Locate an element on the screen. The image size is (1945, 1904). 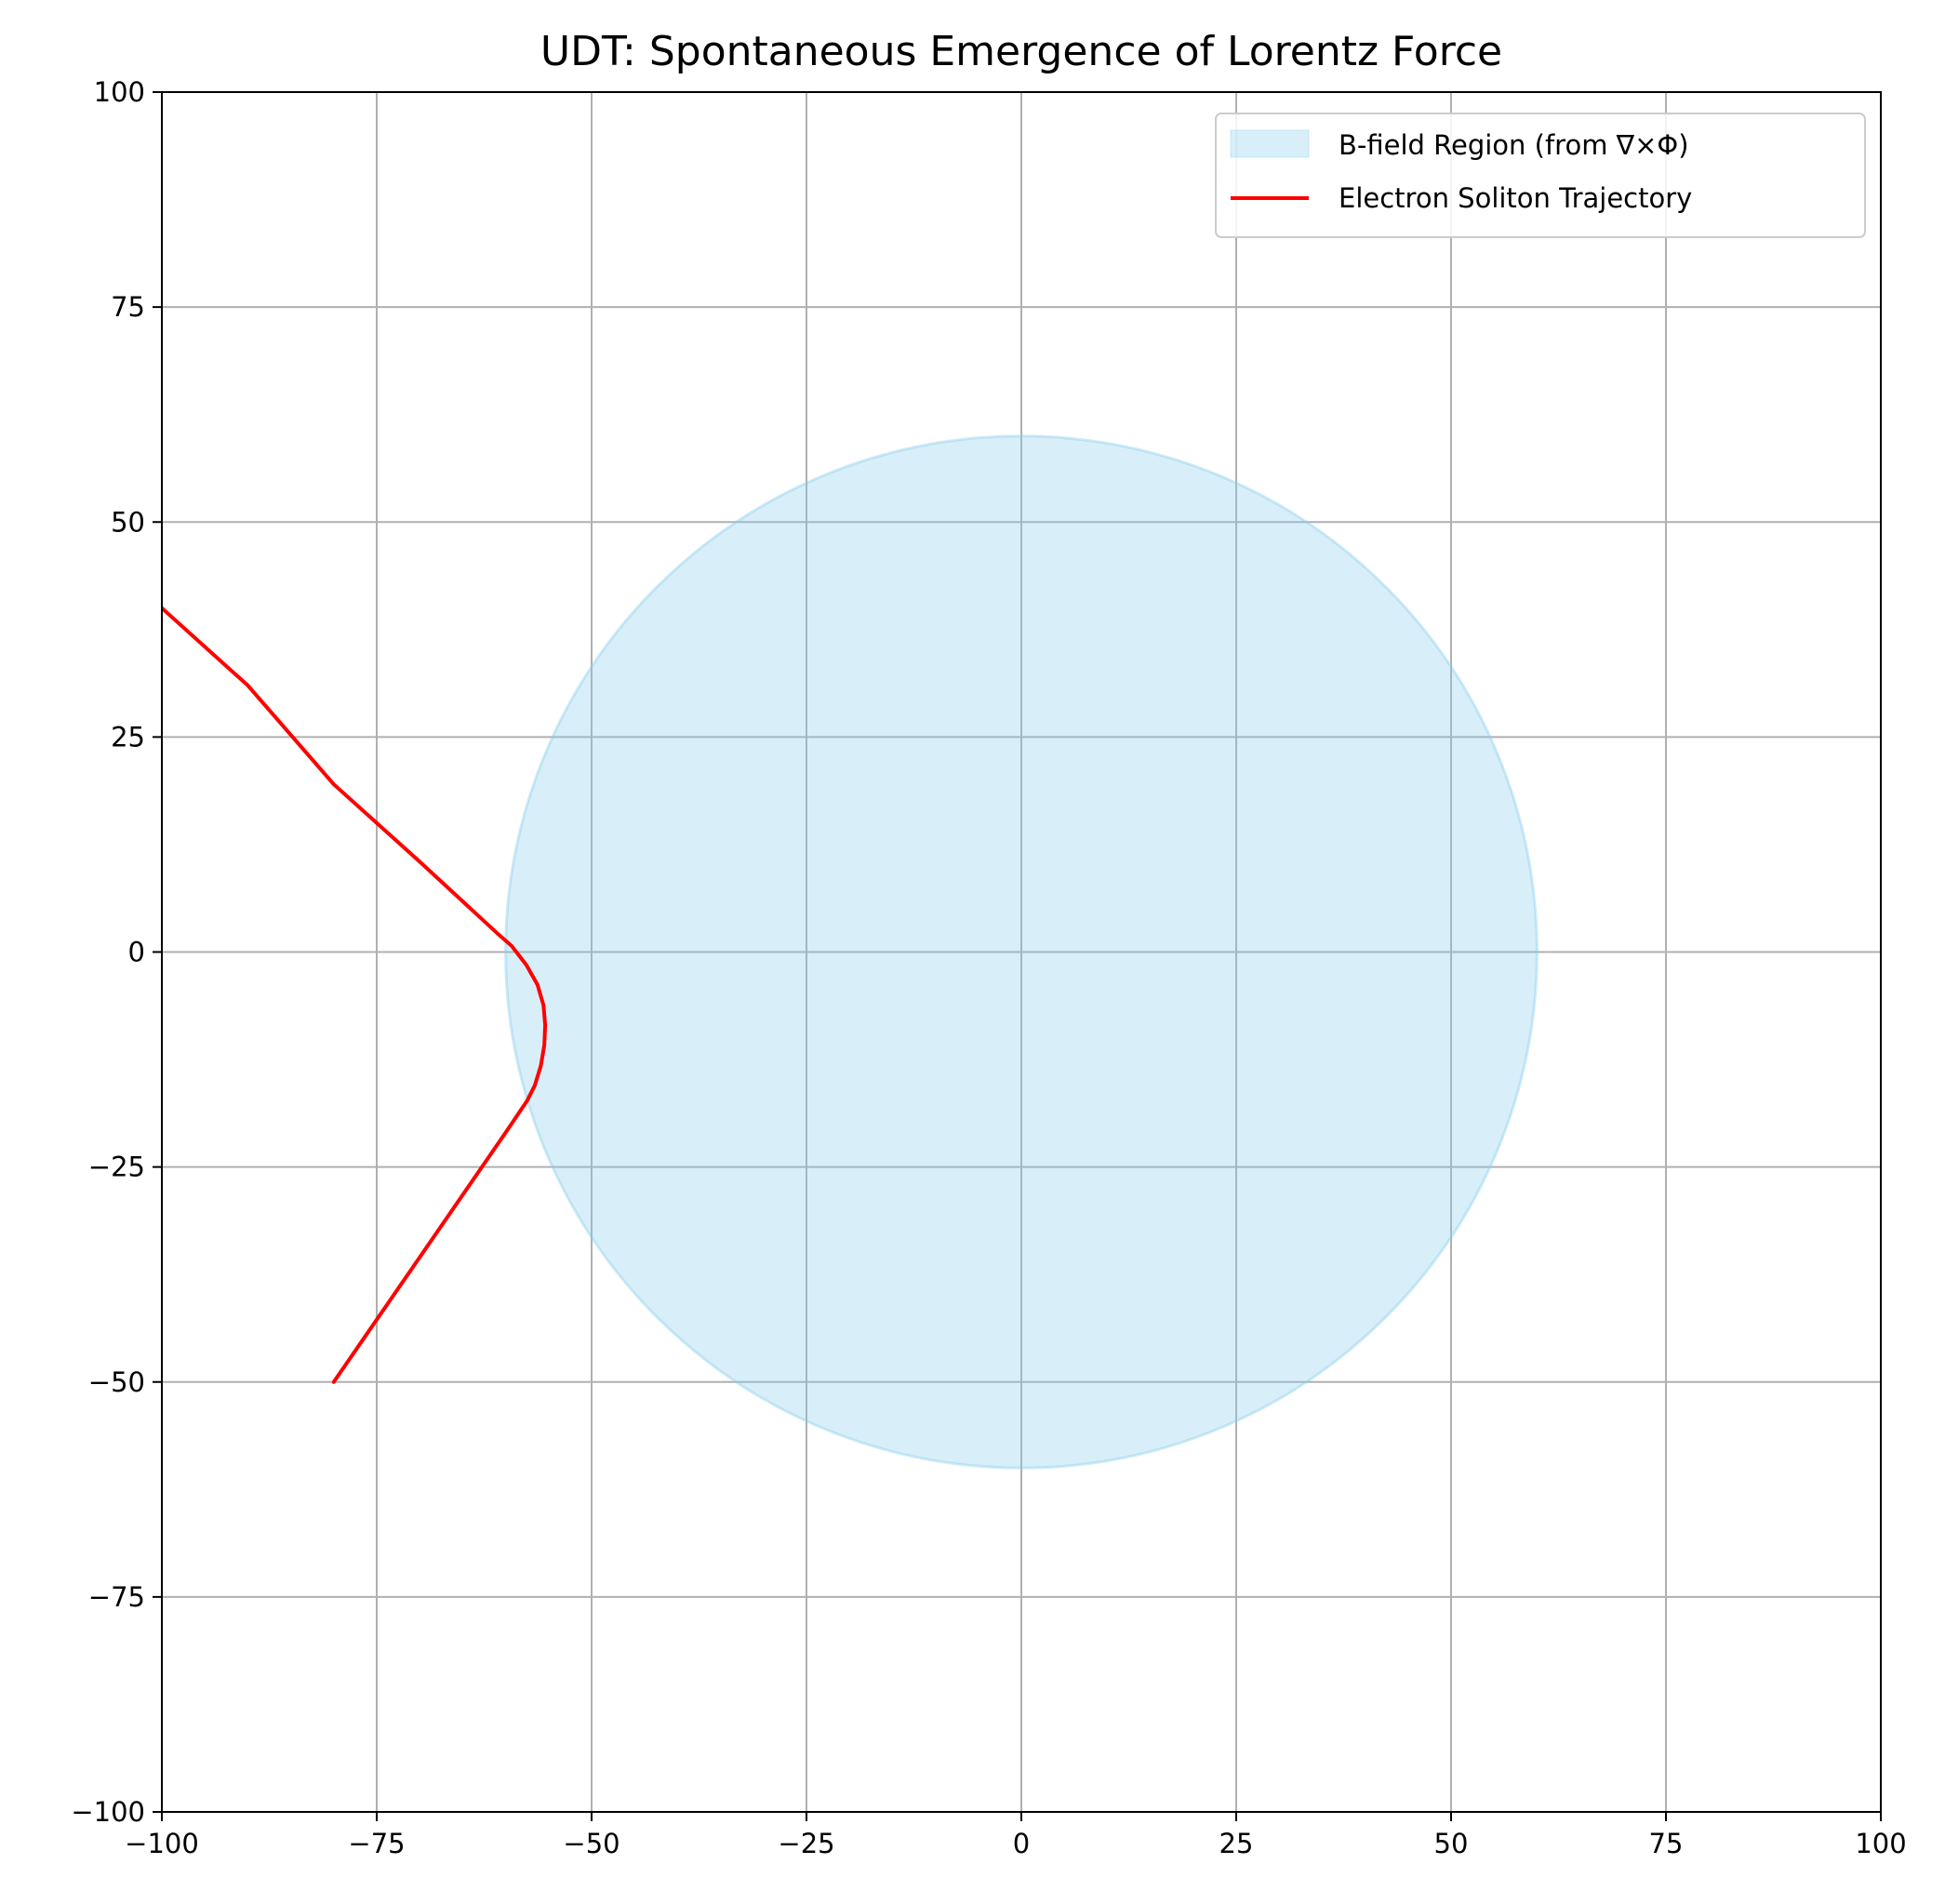
electron-trajectory-line is located at coordinates (355, 995).